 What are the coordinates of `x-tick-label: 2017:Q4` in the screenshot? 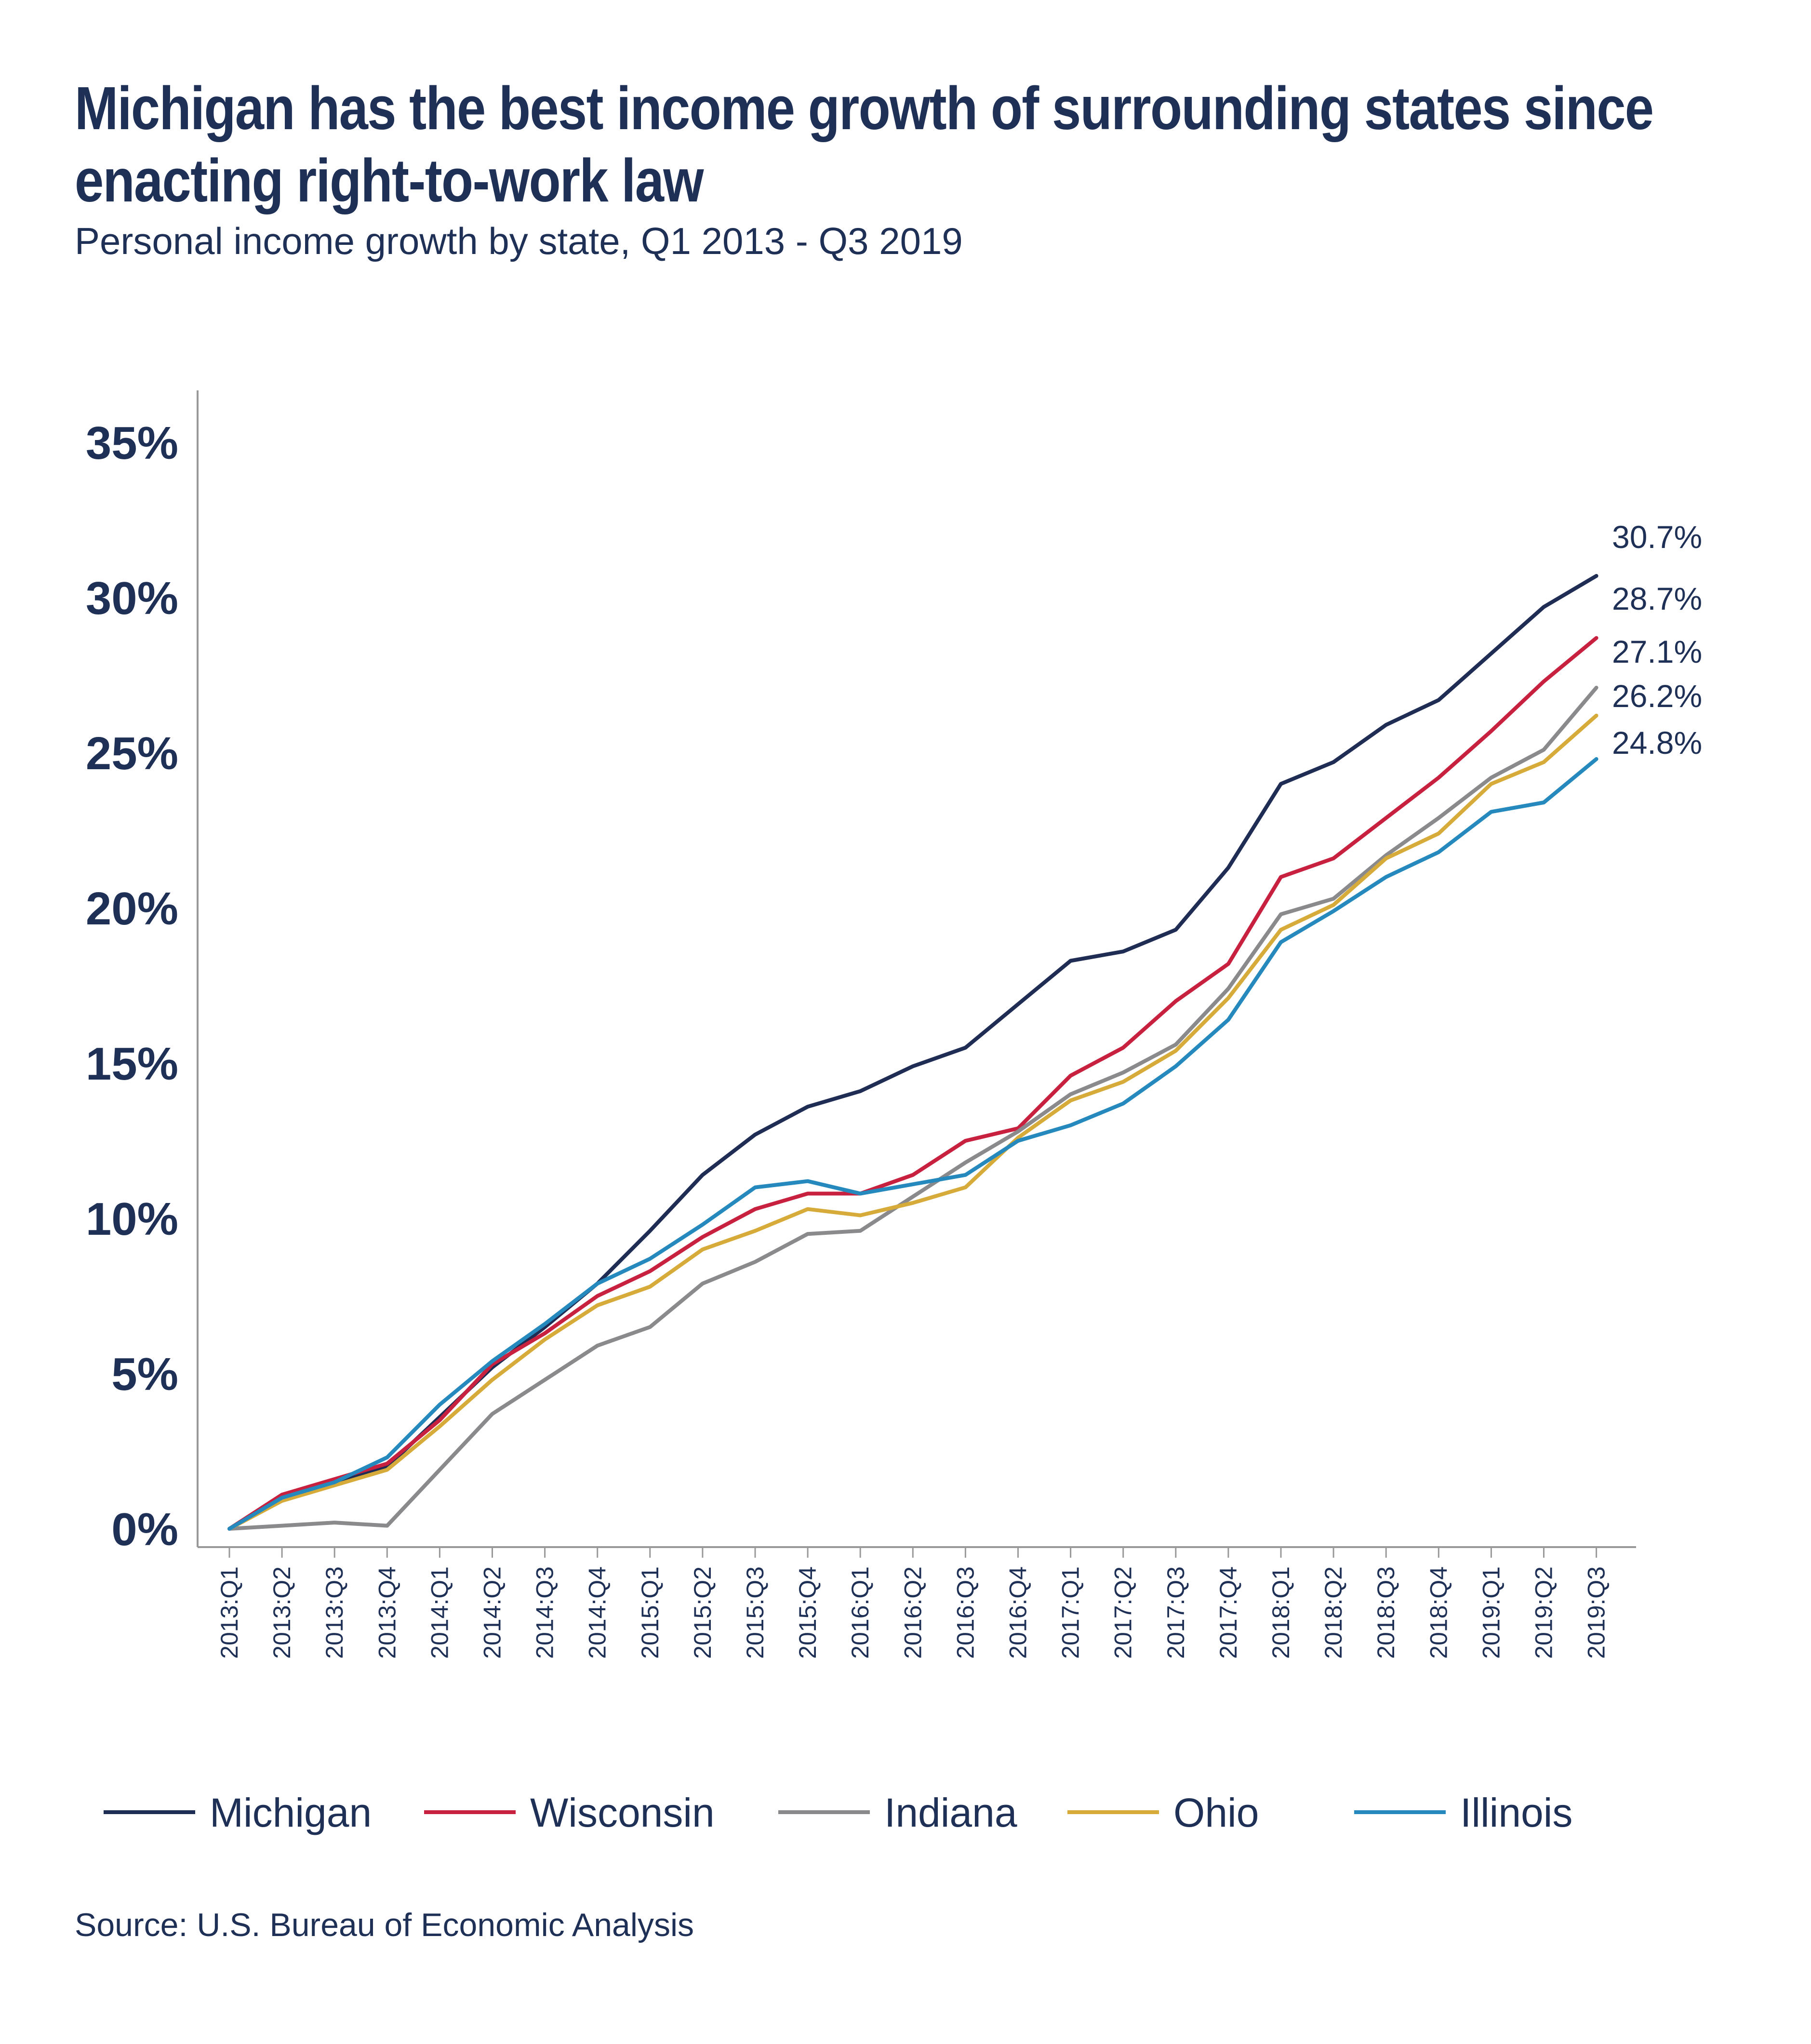 It's located at (1228, 1613).